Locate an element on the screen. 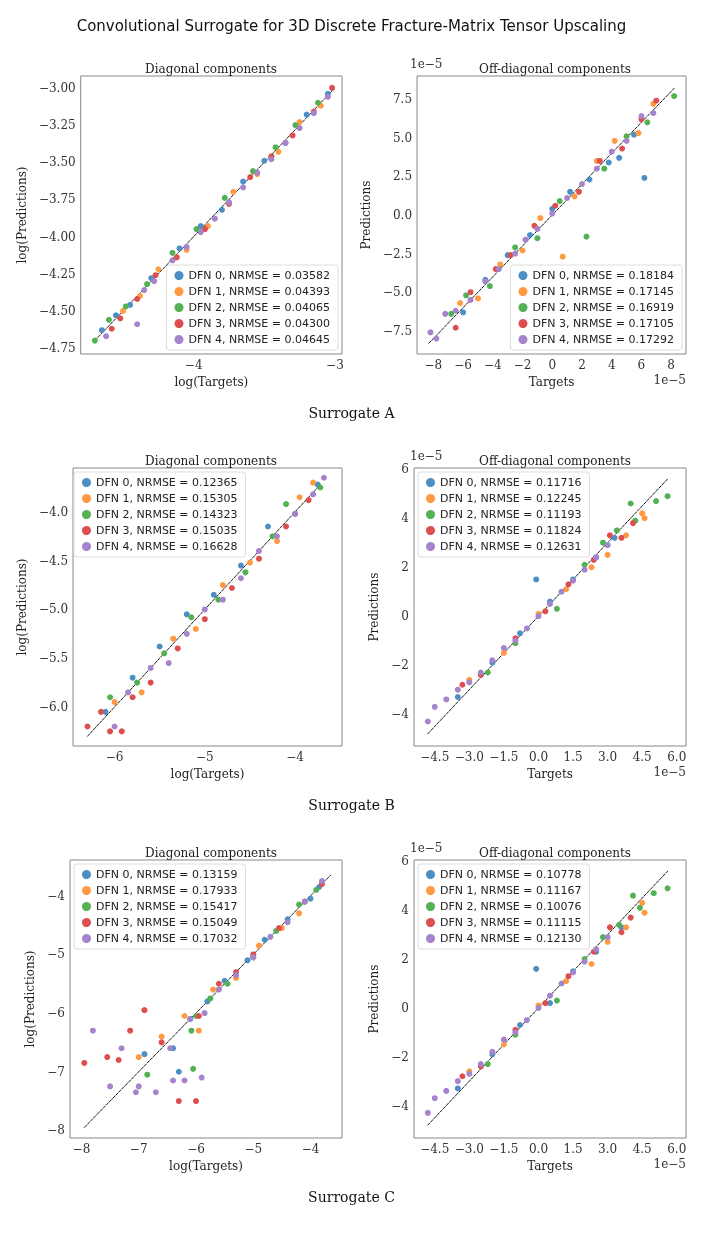 This screenshot has width=703, height=1240. legend-label: DFN 3, NRMSE = 0.11115 is located at coordinates (510, 922).